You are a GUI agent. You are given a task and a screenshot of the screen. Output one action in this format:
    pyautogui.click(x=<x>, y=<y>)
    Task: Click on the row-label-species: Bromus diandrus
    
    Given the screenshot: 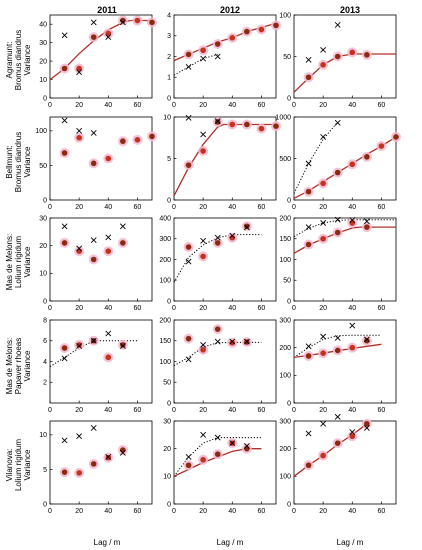 What is the action you would take?
    pyautogui.click(x=18, y=60)
    